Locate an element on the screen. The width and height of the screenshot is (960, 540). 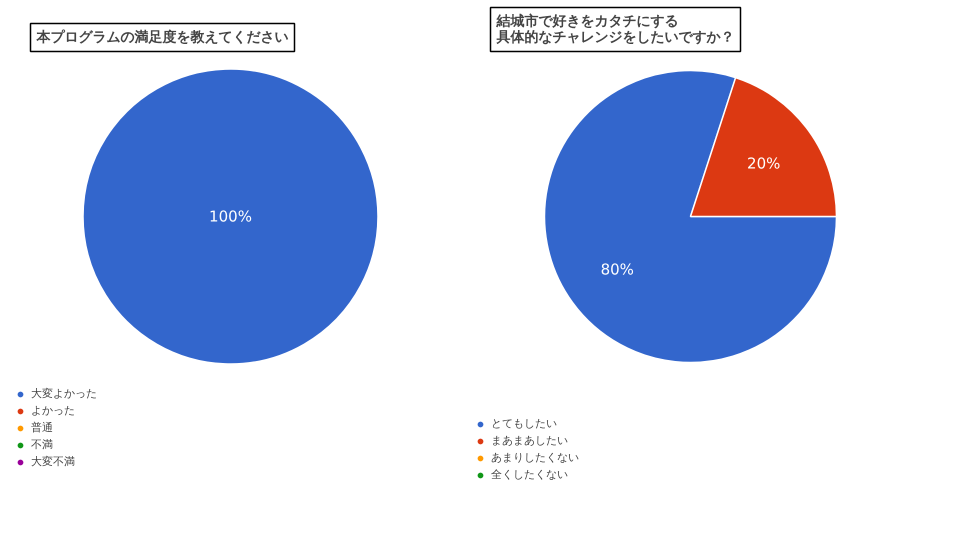
data-label: 20% is located at coordinates (763, 163).